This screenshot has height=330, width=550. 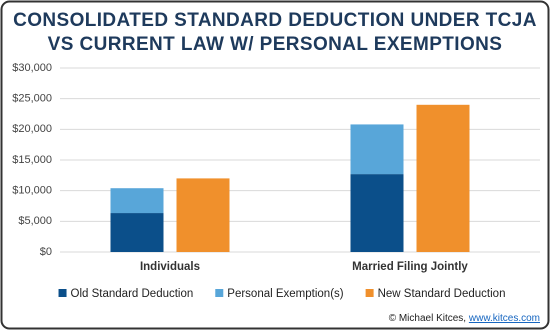 I want to click on source: © Michael Kitces, www.kitces.com, so click(x=464, y=318).